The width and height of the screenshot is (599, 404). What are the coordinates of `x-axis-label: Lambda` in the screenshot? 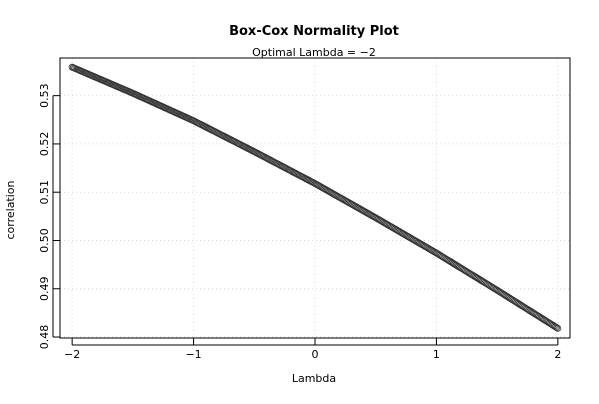 It's located at (314, 378).